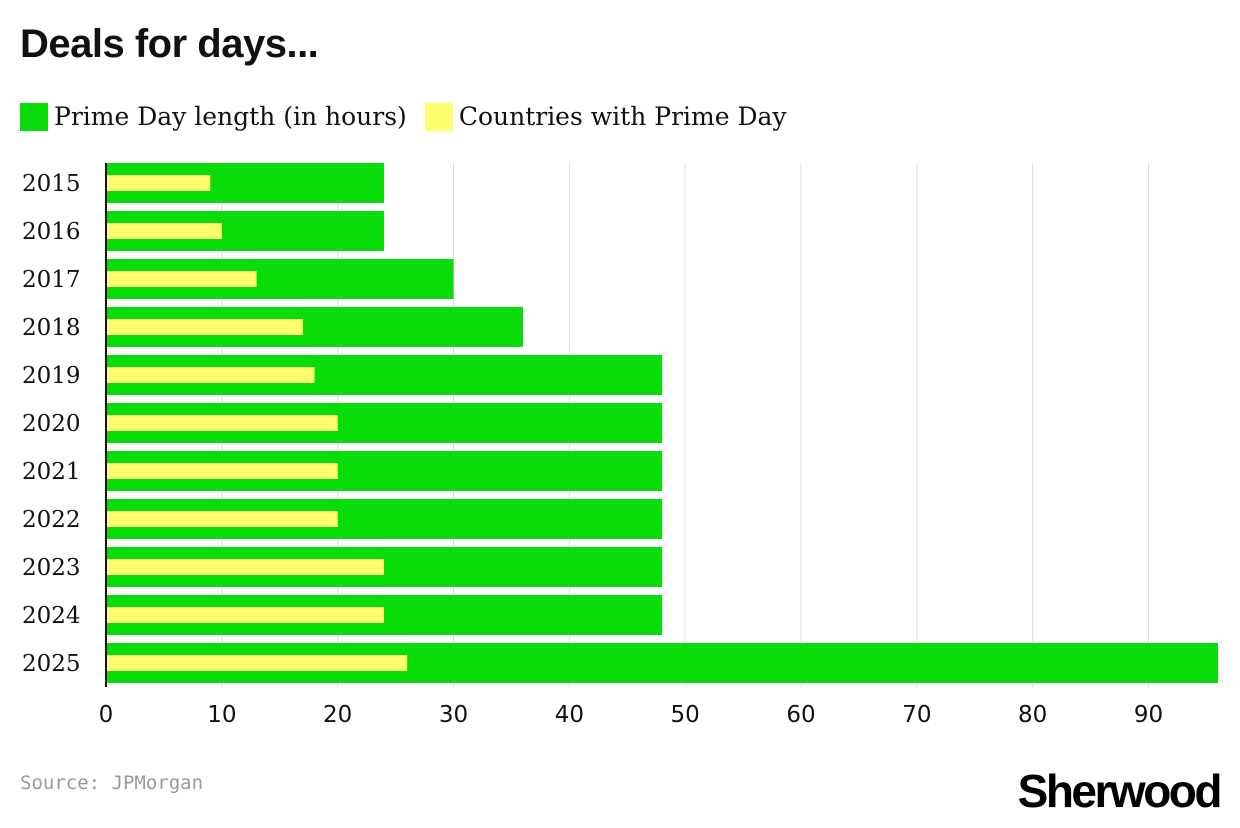  Describe the element at coordinates (112, 783) in the screenshot. I see `source-note: Source: JPMorgan` at that location.